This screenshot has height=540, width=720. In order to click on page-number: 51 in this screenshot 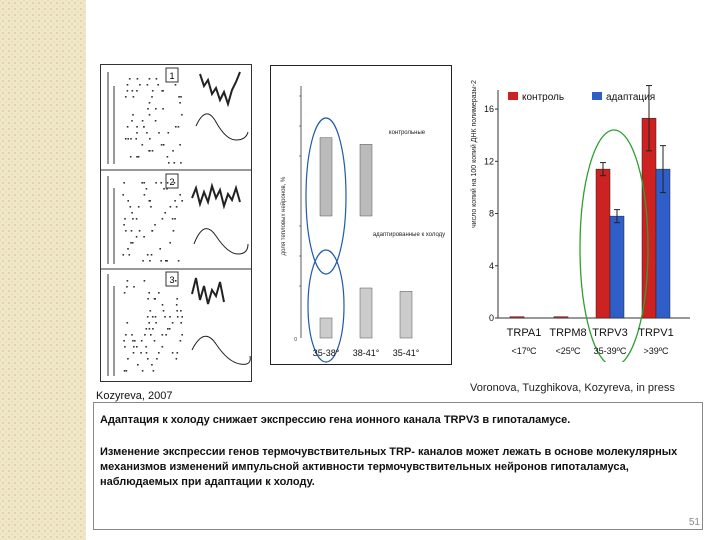, I will do `click(694, 522)`.